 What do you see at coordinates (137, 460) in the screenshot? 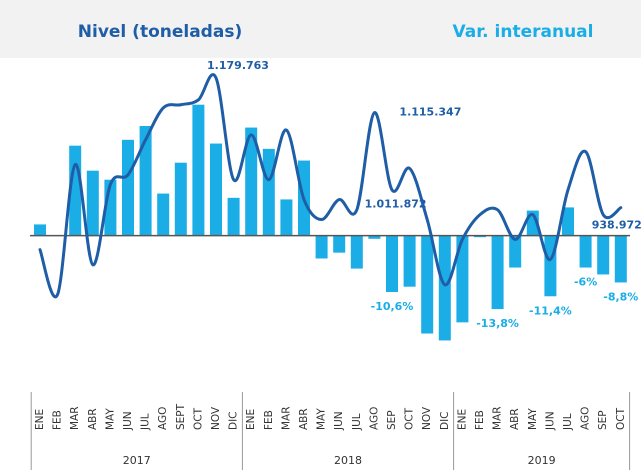
I see `group-label: 2017` at bounding box center [137, 460].